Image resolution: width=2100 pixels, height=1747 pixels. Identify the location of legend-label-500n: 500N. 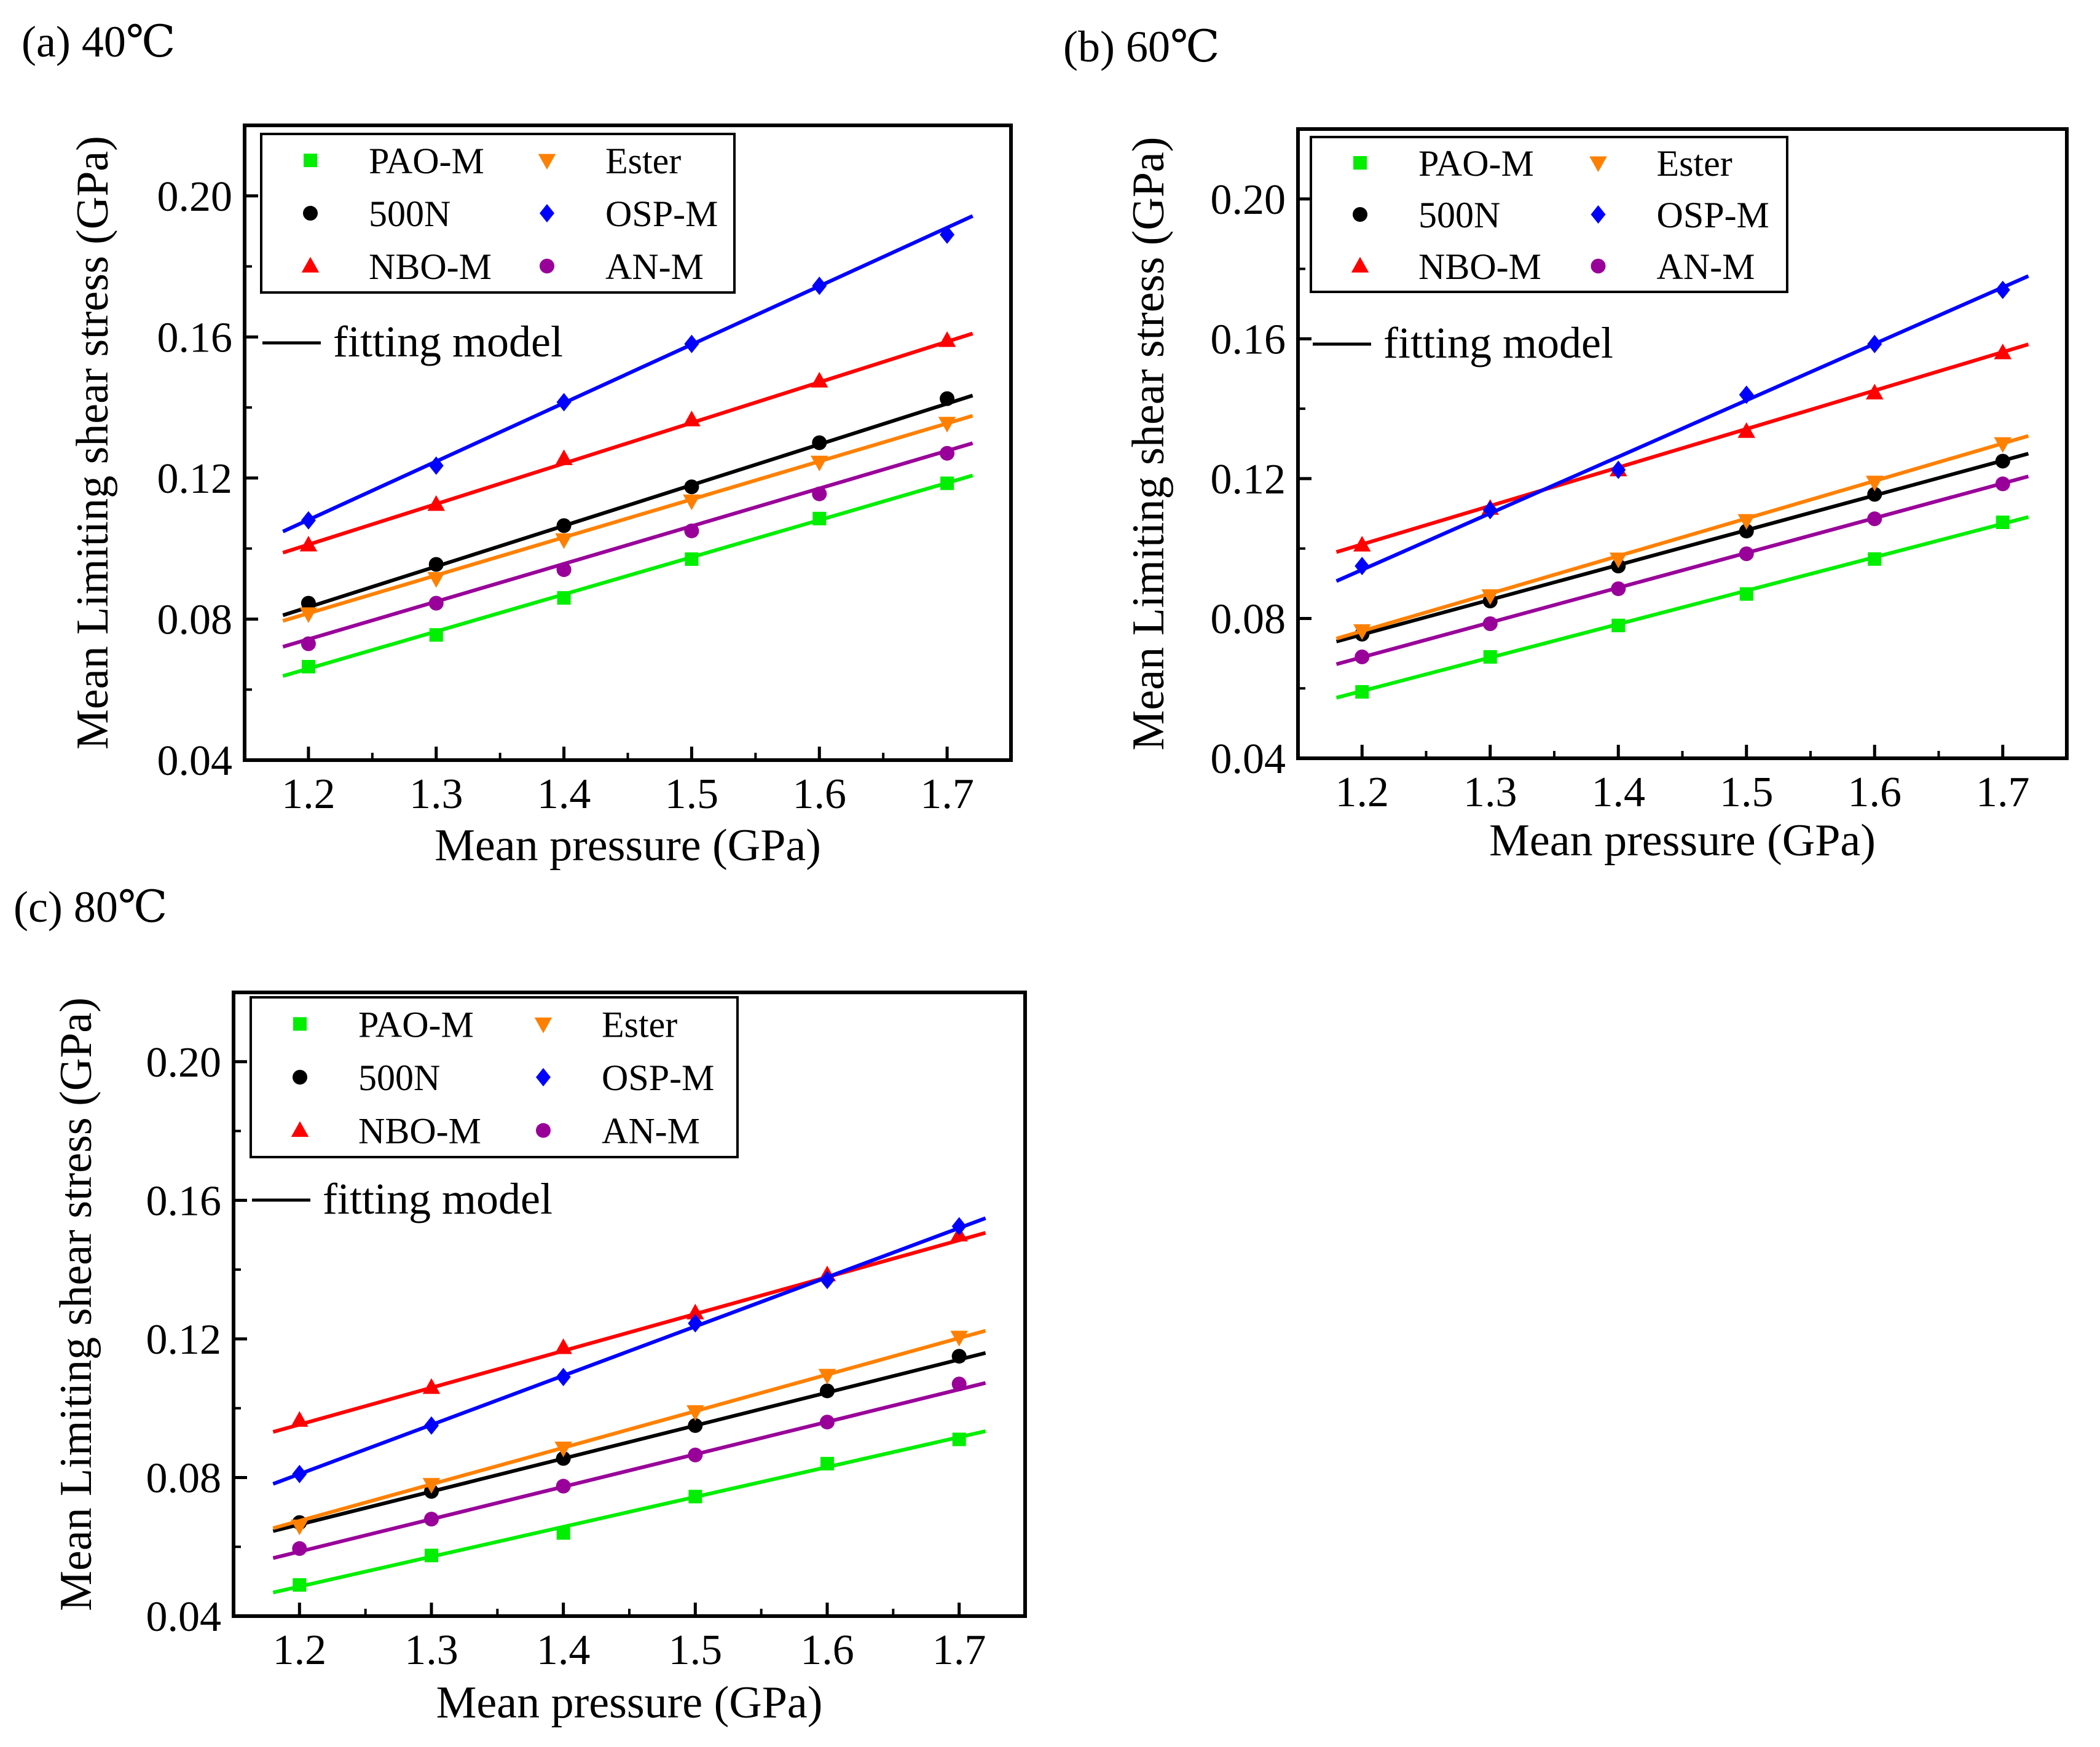
(399, 1078).